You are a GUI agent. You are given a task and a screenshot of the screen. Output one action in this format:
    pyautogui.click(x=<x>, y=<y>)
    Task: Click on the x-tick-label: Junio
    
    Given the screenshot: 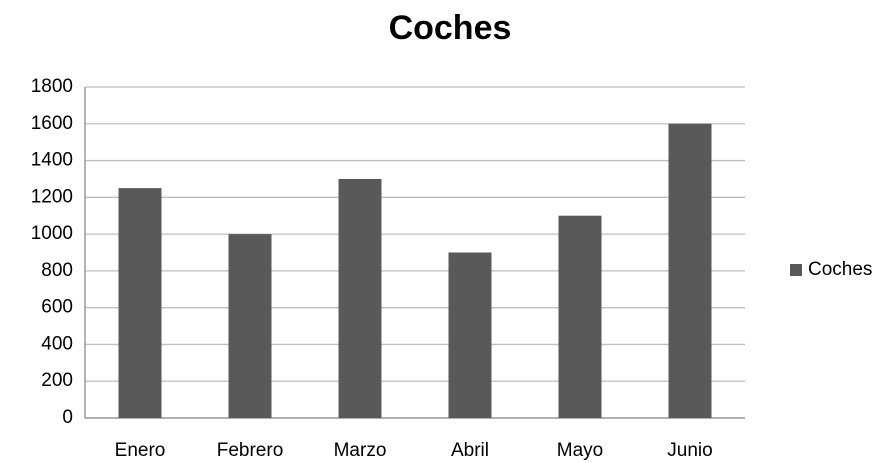 What is the action you would take?
    pyautogui.click(x=689, y=450)
    